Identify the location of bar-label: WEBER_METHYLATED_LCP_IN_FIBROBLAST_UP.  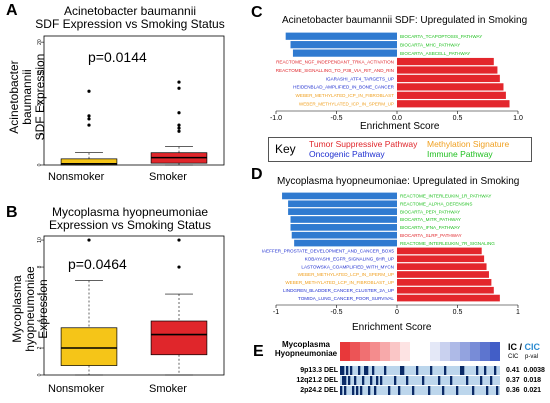
(339, 282).